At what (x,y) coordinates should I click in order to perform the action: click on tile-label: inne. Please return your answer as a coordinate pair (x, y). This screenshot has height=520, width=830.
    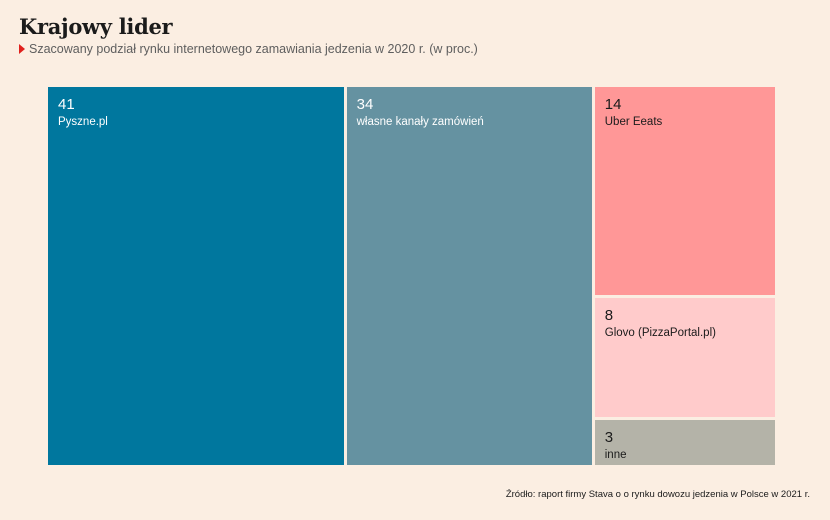
    Looking at the image, I should click on (615, 455).